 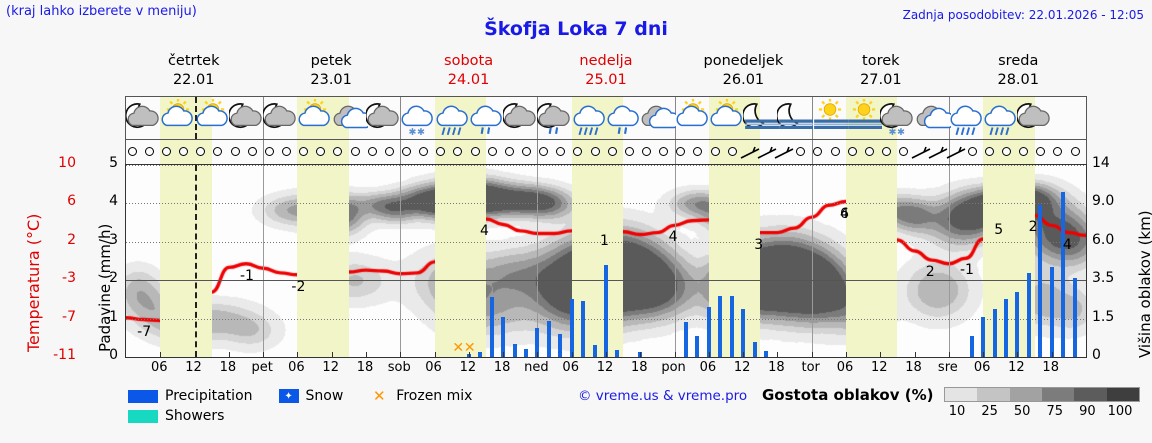 What do you see at coordinates (113, 316) in the screenshot?
I see `axis-tick-label: 1` at bounding box center [113, 316].